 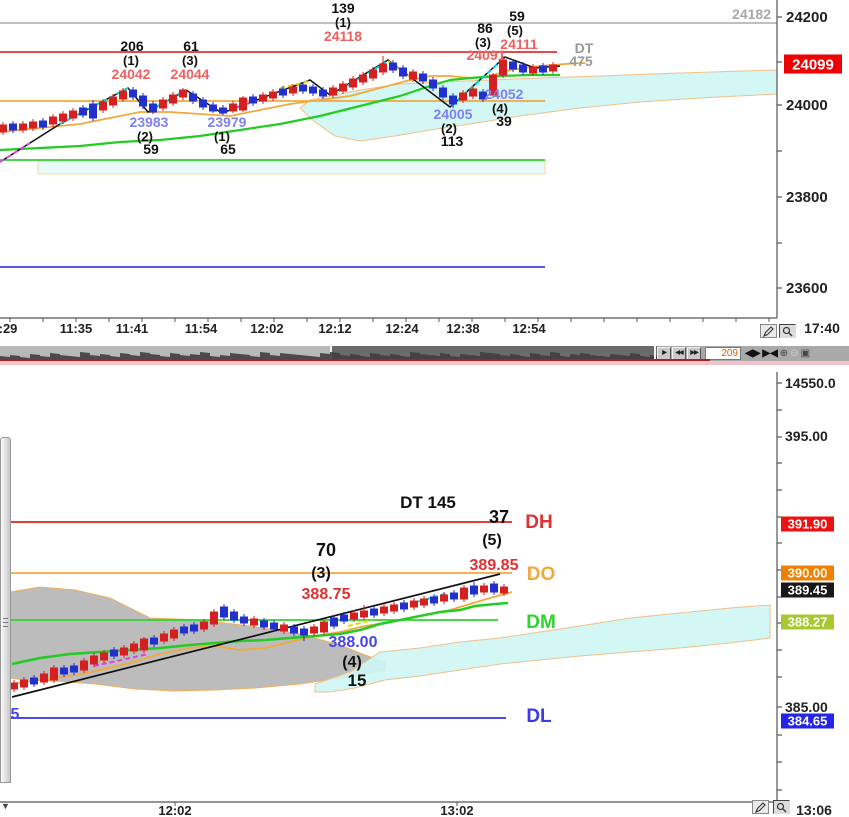 I want to click on annotation-text: DT, so click(x=584, y=48).